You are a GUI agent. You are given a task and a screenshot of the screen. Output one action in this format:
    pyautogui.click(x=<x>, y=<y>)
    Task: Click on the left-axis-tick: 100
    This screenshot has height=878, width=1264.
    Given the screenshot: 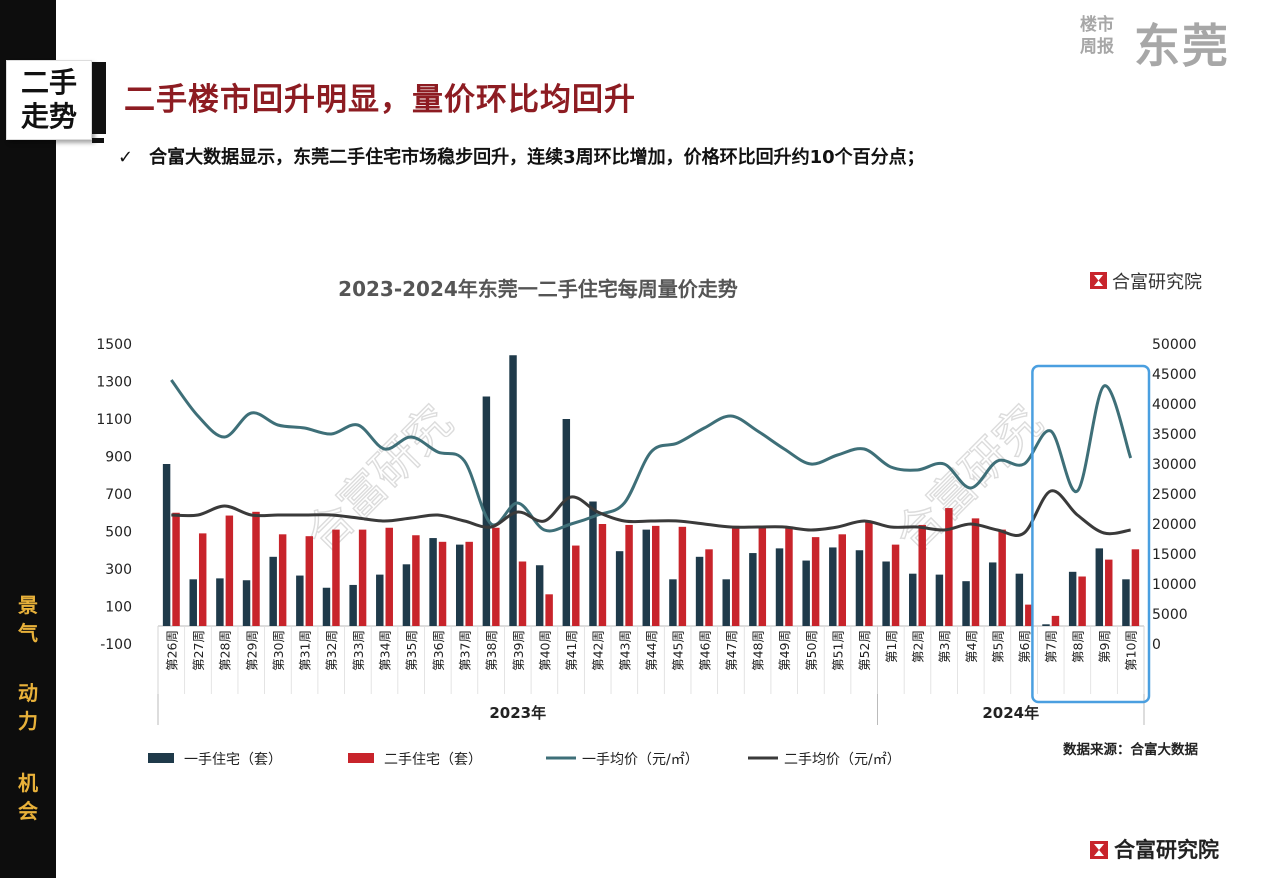 What is the action you would take?
    pyautogui.click(x=118, y=608)
    